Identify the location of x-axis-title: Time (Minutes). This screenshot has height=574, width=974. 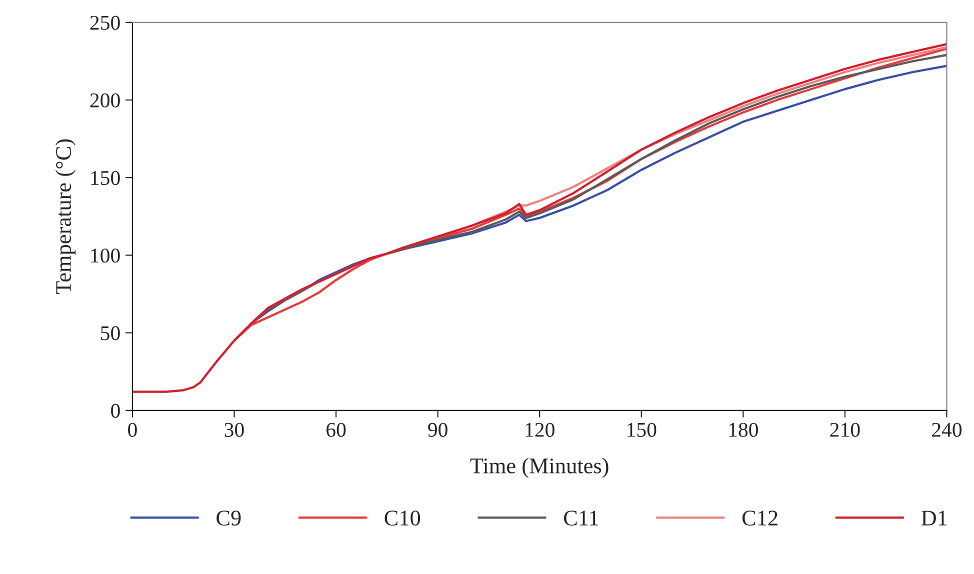
(539, 468).